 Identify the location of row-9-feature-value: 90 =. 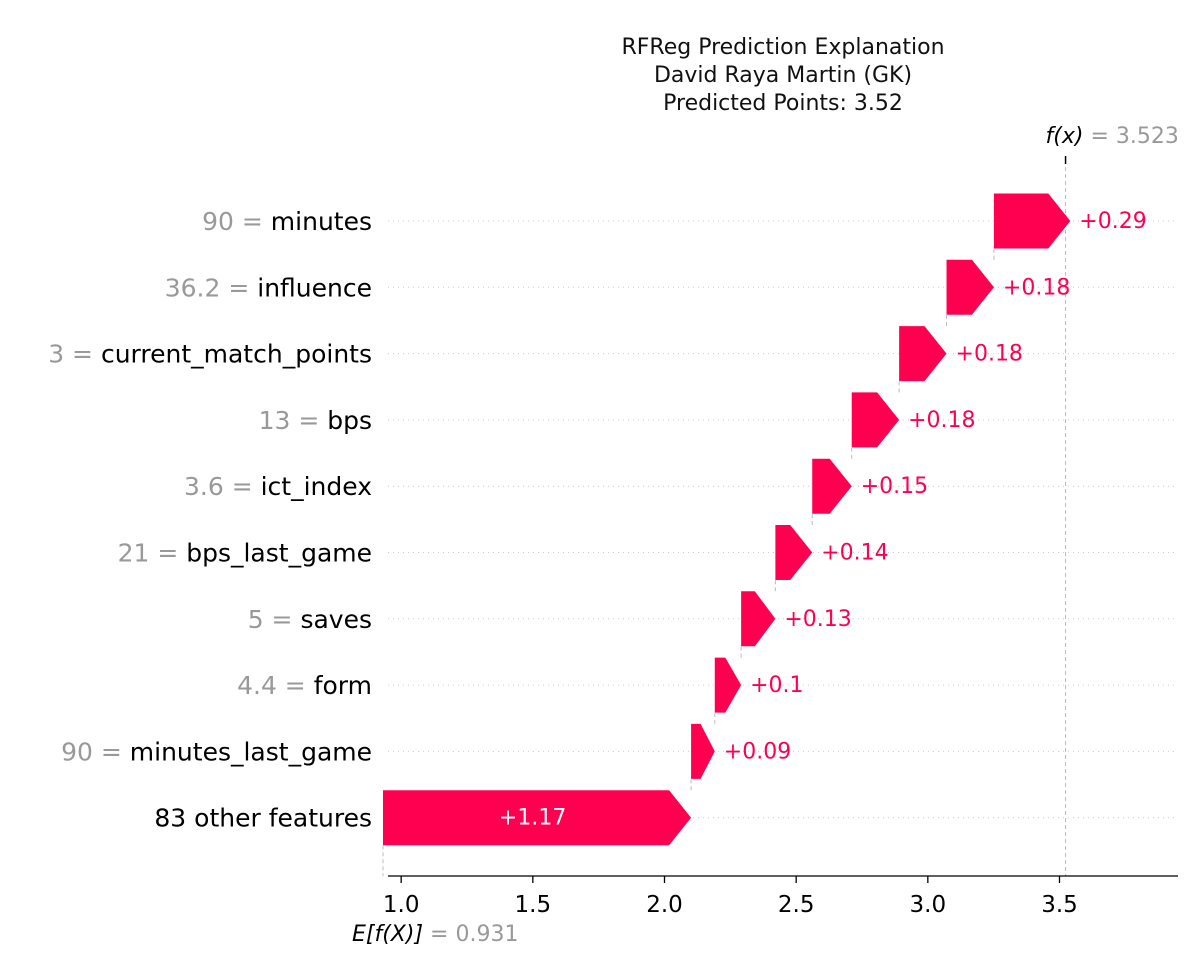
(95, 751).